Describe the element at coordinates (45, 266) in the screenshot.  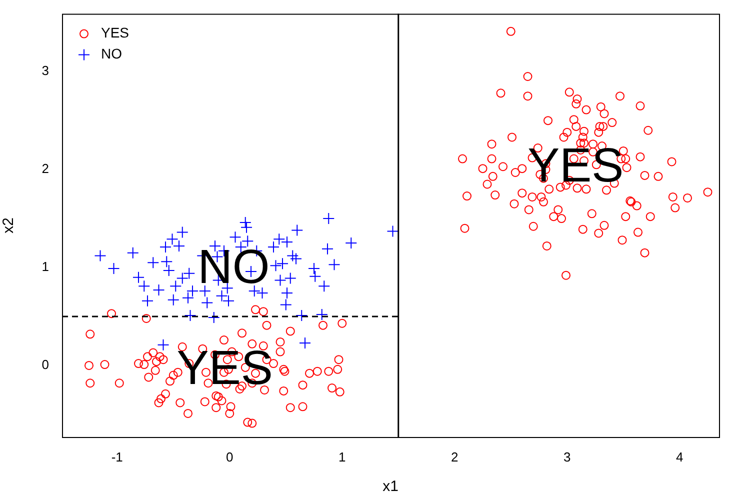
I see `y-tick-label: 1` at that location.